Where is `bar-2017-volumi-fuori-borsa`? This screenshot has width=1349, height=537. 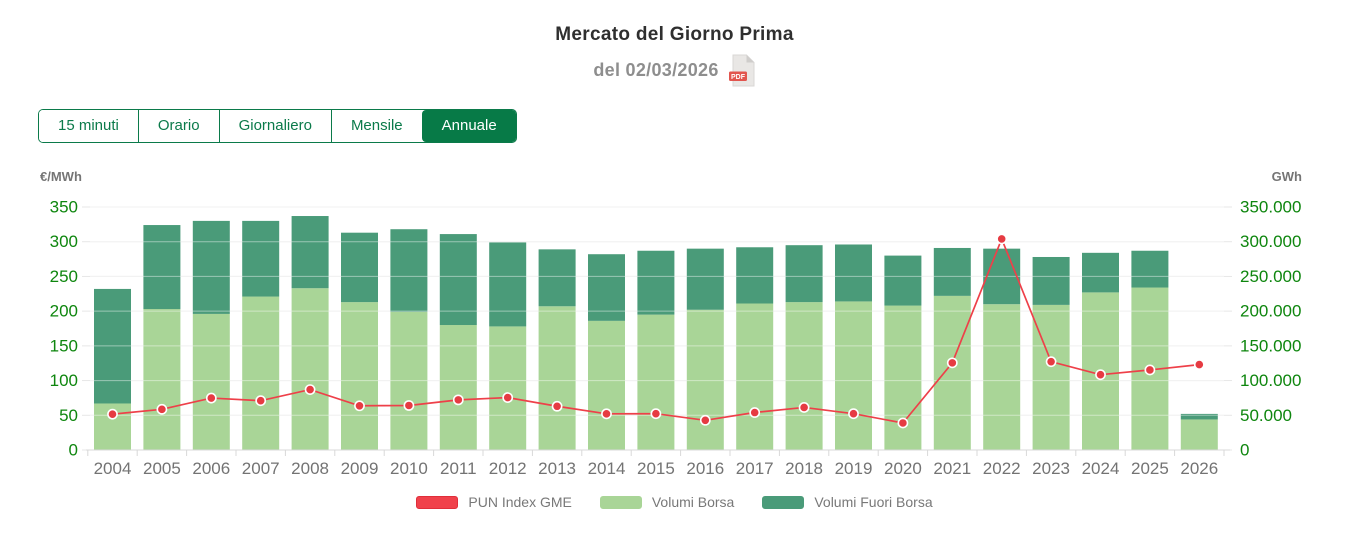 bar-2017-volumi-fuori-borsa is located at coordinates (755, 275).